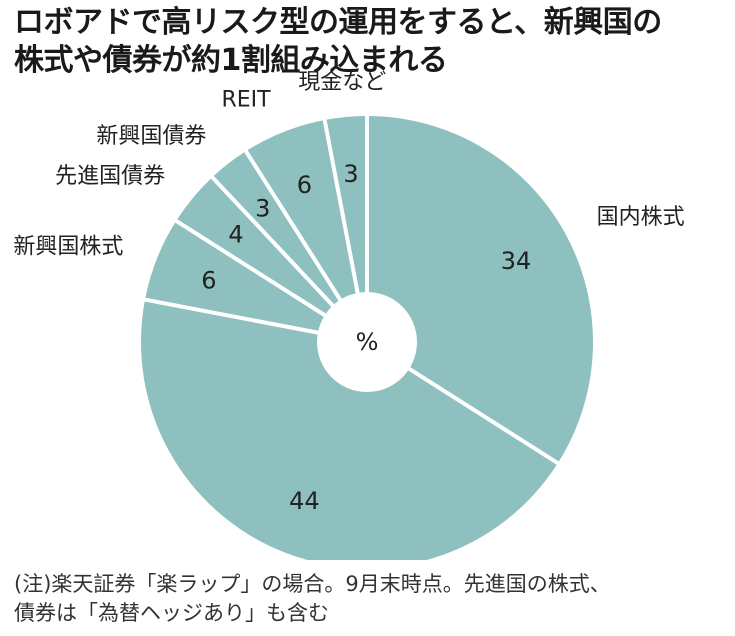 This screenshot has height=636, width=735. What do you see at coordinates (171, 613) in the screenshot?
I see `footnote-line-2: 債券は「為替ヘッジあり」も含む` at bounding box center [171, 613].